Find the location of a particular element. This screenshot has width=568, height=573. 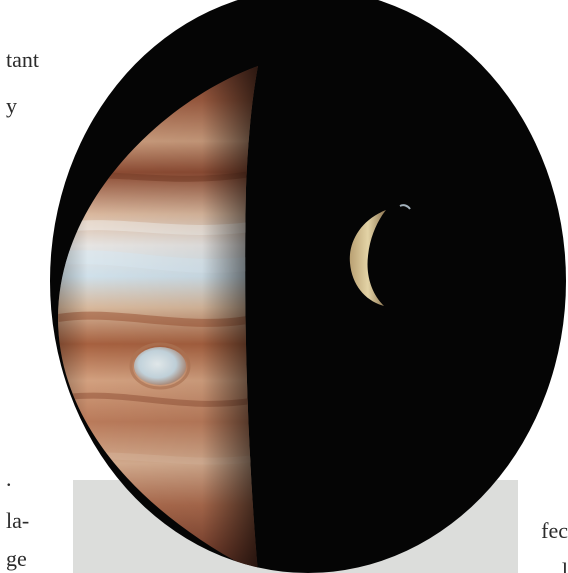

body-text-fragment: l is located at coordinates (564, 565).